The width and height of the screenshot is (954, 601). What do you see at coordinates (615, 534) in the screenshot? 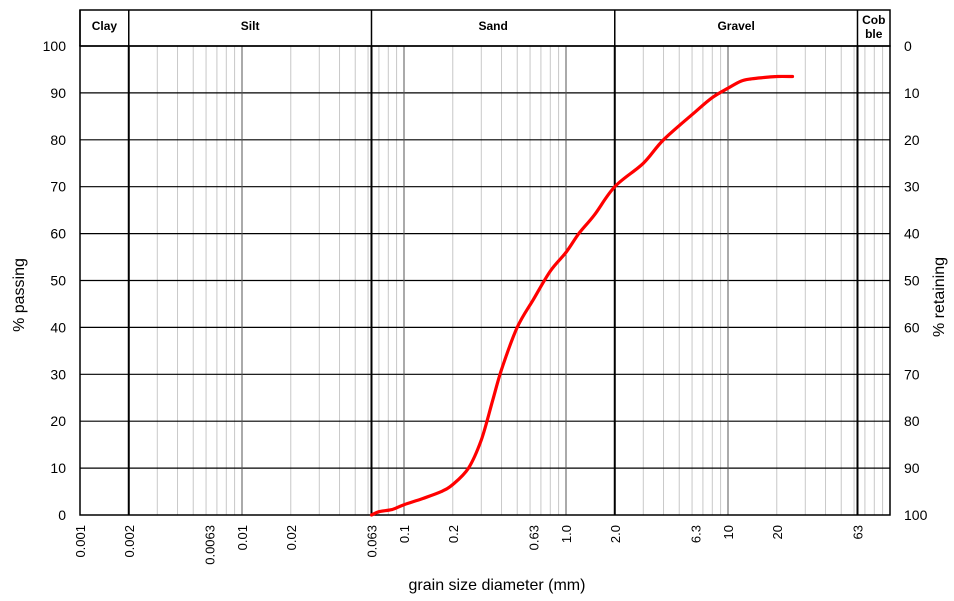
I see `x-tick-label: 2.0` at bounding box center [615, 534].